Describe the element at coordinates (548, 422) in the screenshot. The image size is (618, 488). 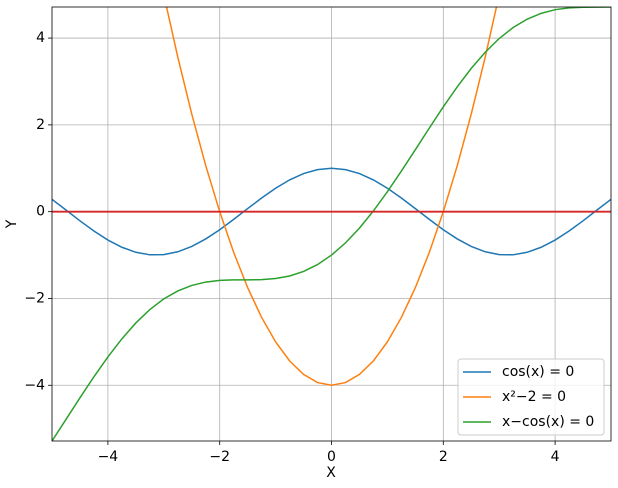
I see `legend-label: x−cos(x) = 0` at that location.